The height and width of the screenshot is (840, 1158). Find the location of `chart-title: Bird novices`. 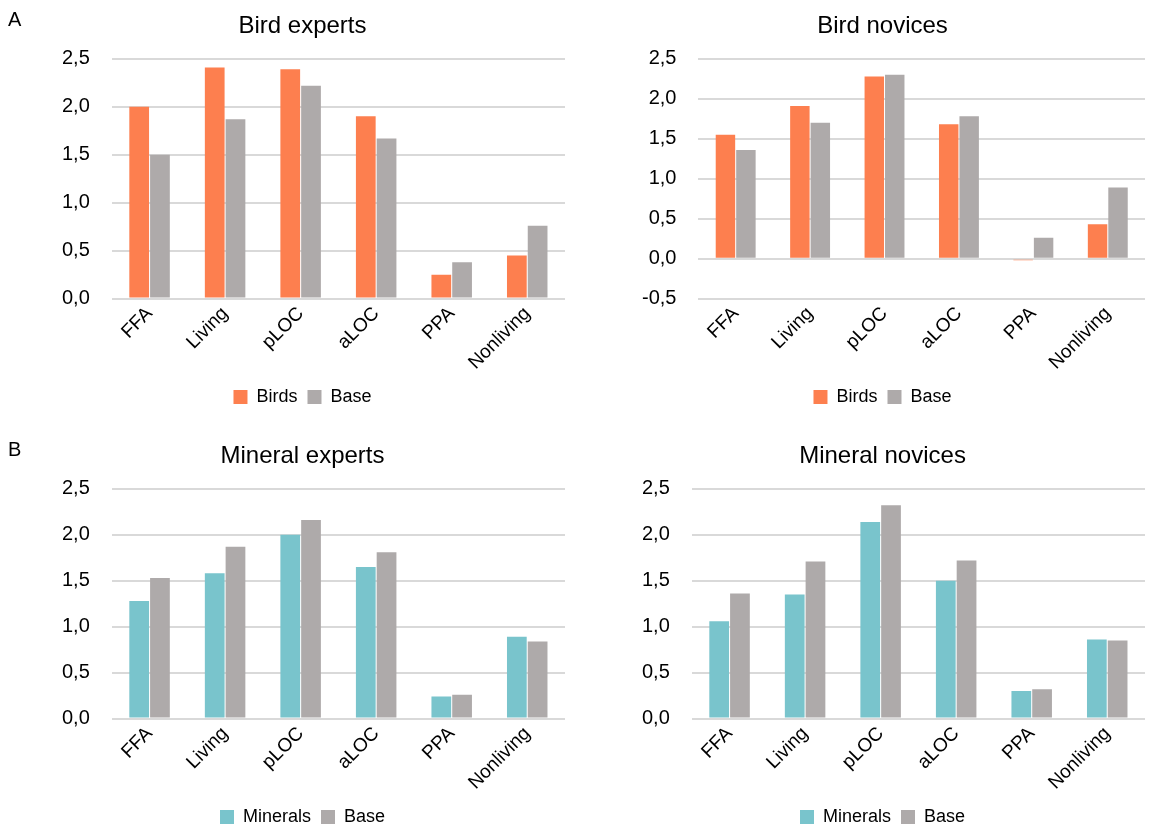

chart-title: Bird novices is located at coordinates (882, 25).